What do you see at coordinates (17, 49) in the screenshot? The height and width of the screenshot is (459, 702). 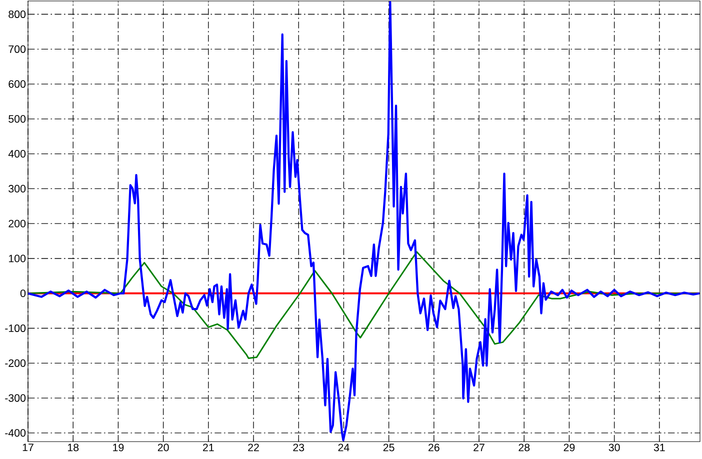 I see `y-tick-label: 700` at bounding box center [17, 49].